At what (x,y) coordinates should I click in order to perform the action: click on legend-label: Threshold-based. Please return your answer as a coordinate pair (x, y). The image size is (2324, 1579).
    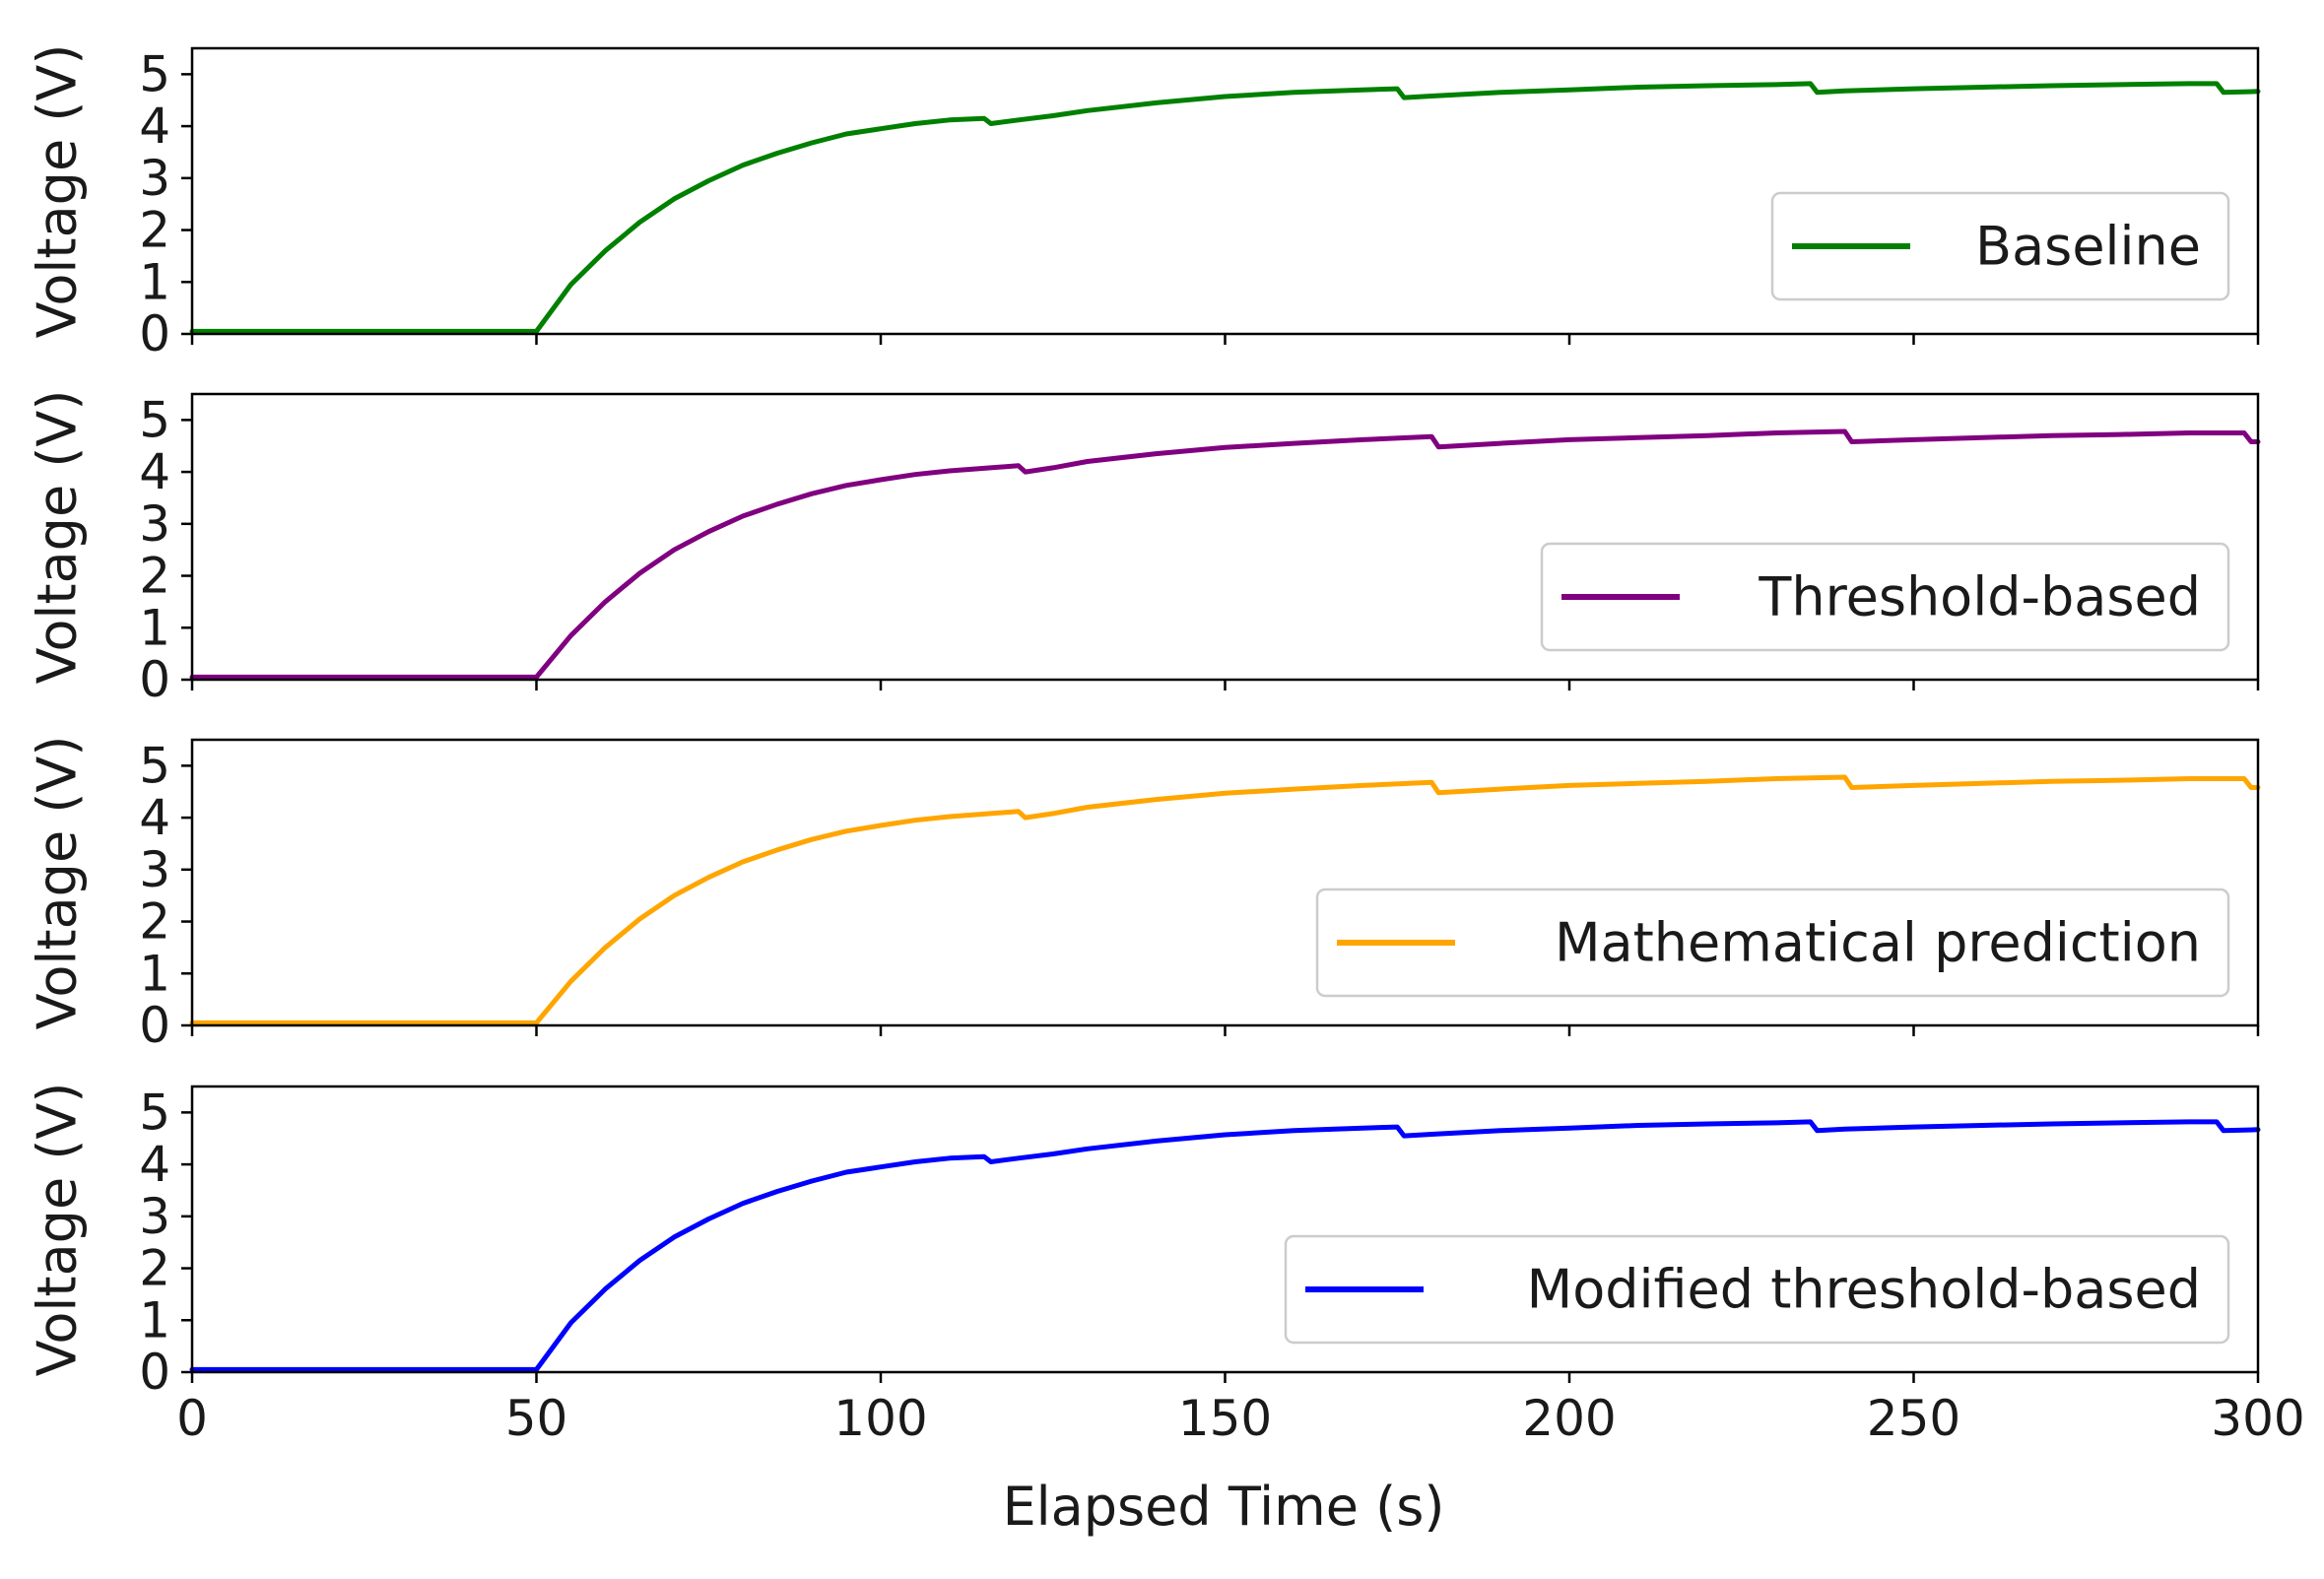
    Looking at the image, I should click on (1979, 597).